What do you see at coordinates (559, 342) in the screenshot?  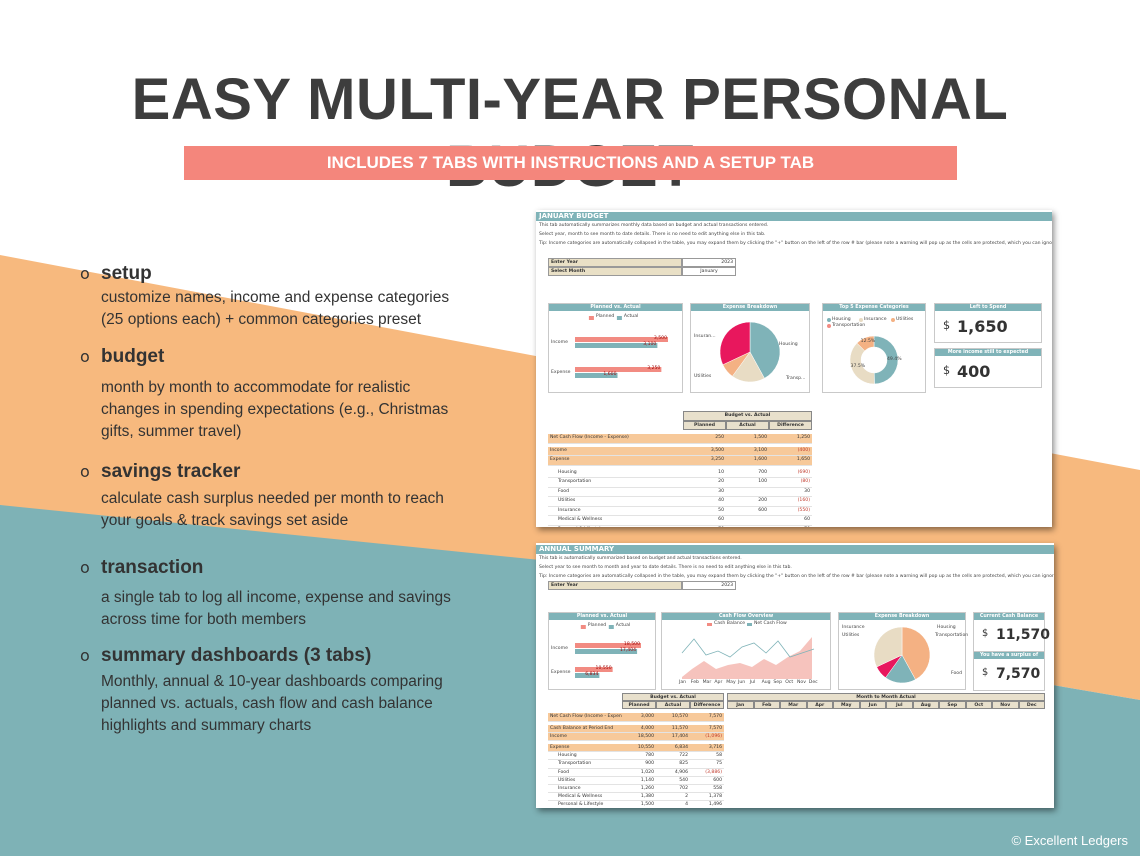 I see `category-label: Income` at bounding box center [559, 342].